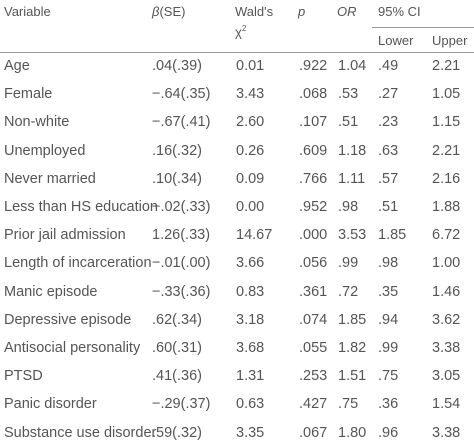 The height and width of the screenshot is (440, 474). I want to click on beta-symbol: β, so click(156, 11).